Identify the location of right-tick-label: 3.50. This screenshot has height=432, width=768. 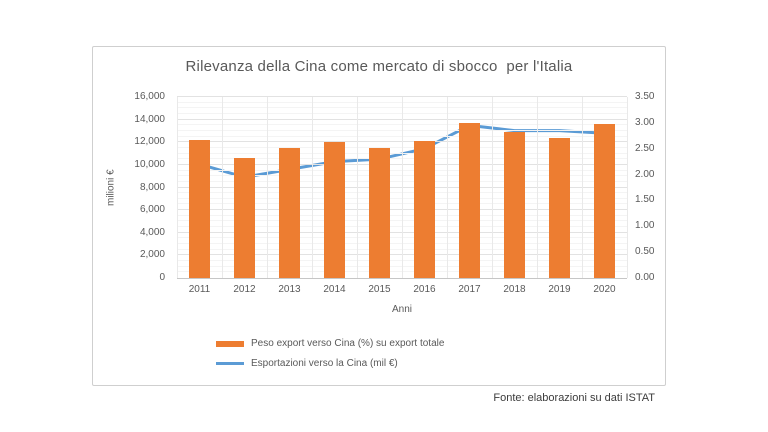
(645, 96).